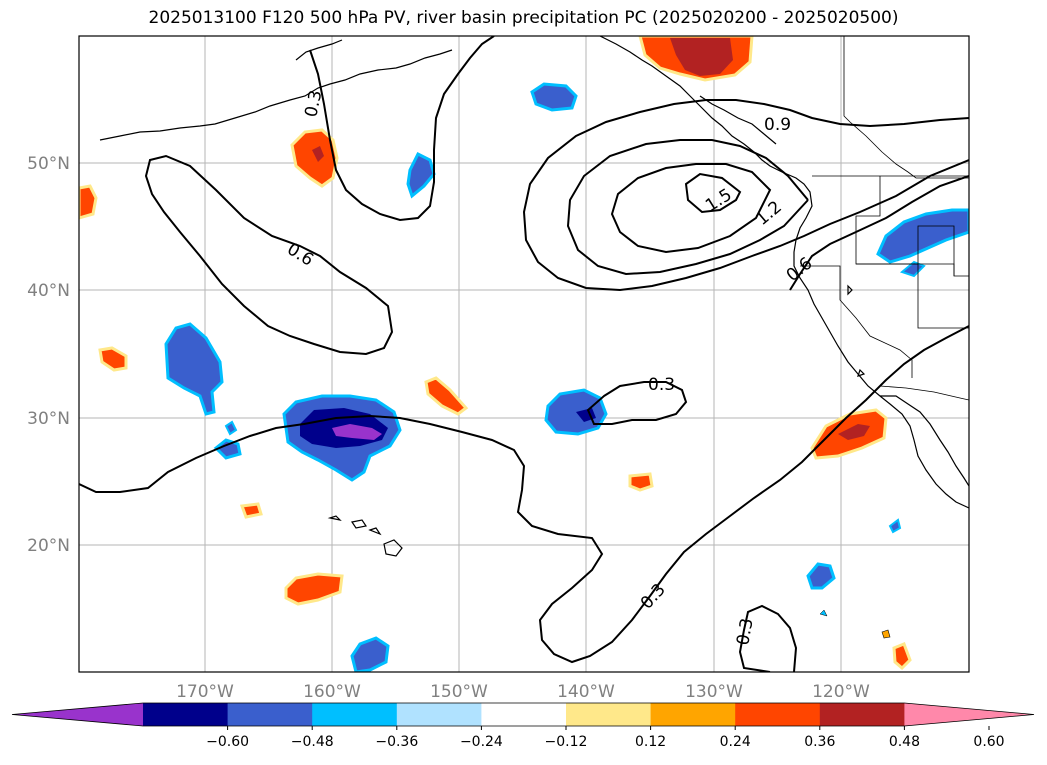  Describe the element at coordinates (777, 125) in the screenshot. I see `contour-label: 0.9` at that location.